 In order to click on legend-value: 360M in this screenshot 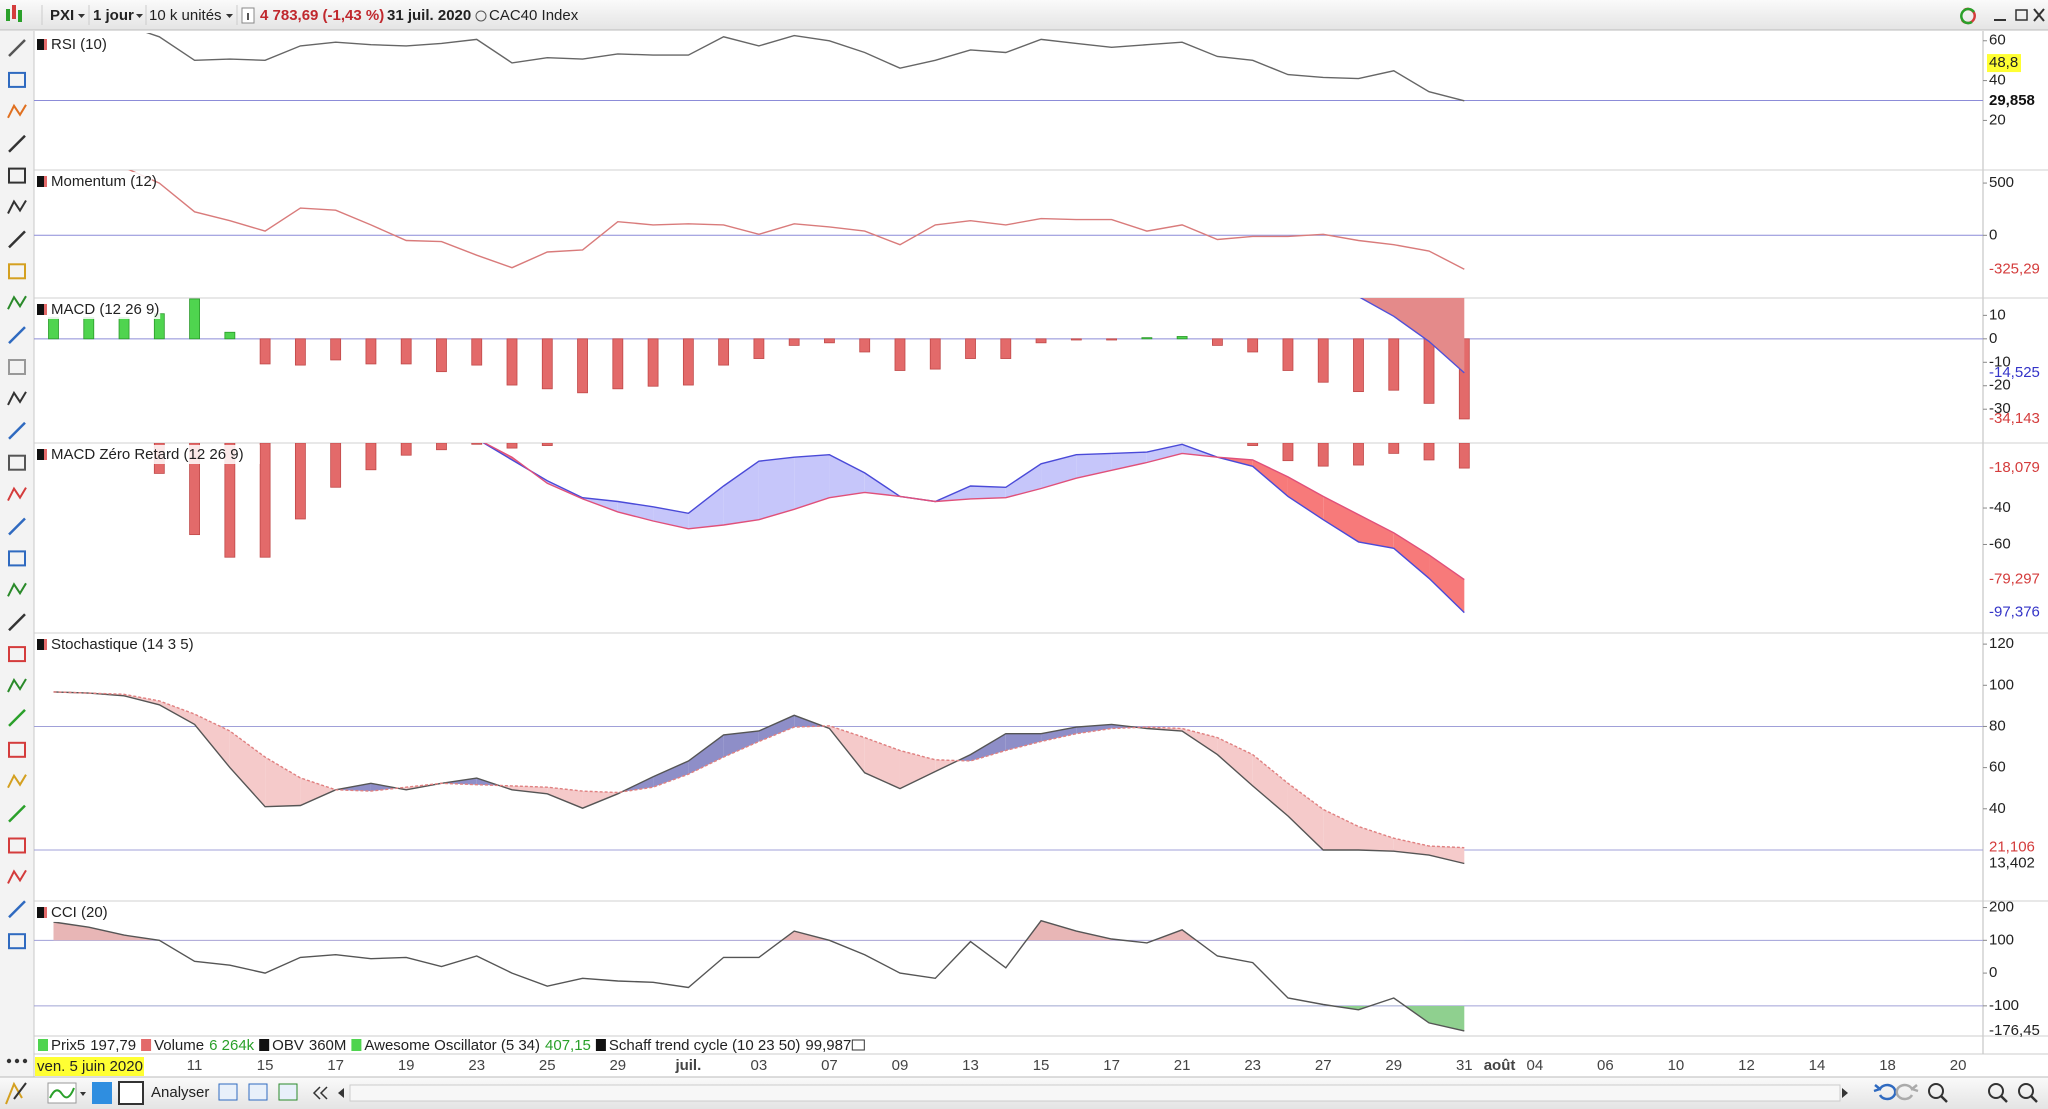, I will do `click(328, 1045)`.